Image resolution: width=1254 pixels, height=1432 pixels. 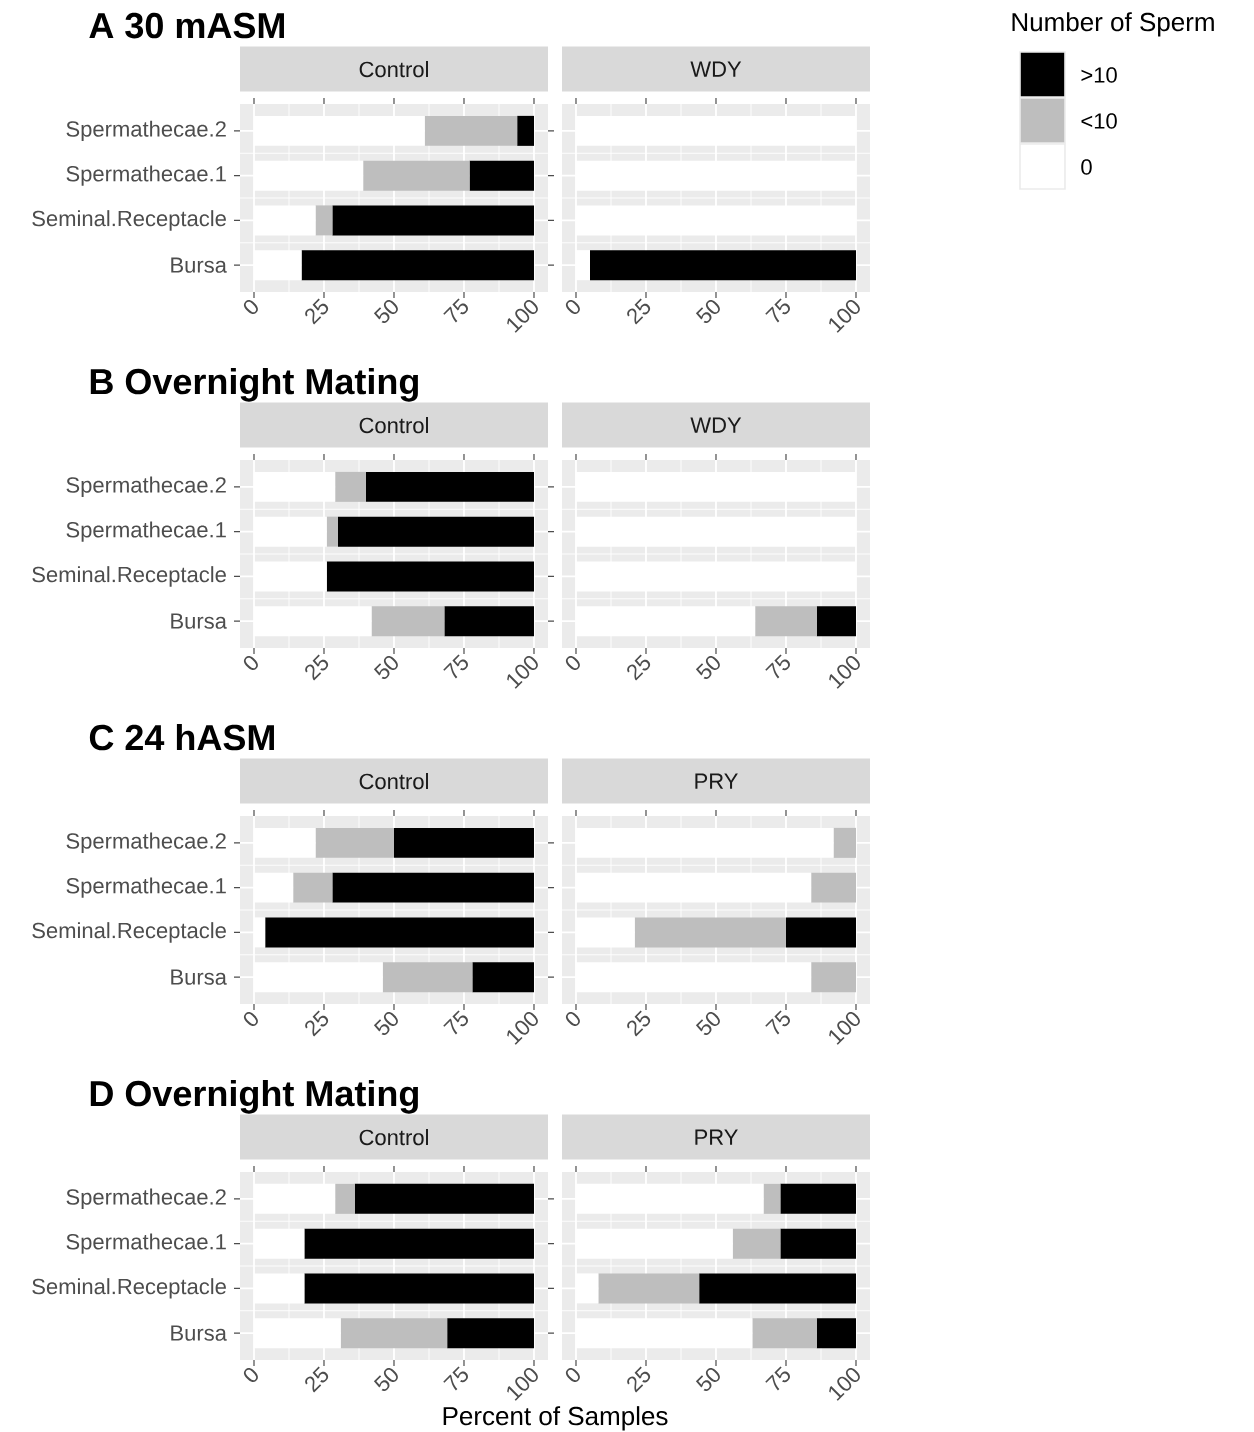 What do you see at coordinates (254, 1096) in the screenshot?
I see `chart-title: D Overnight Mating` at bounding box center [254, 1096].